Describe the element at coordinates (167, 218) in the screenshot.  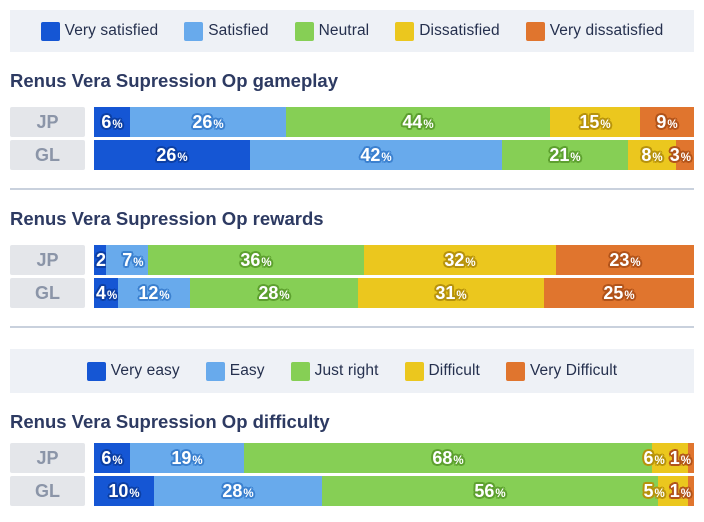
I see `section-title: Renus Vera Supression Op rewards` at that location.